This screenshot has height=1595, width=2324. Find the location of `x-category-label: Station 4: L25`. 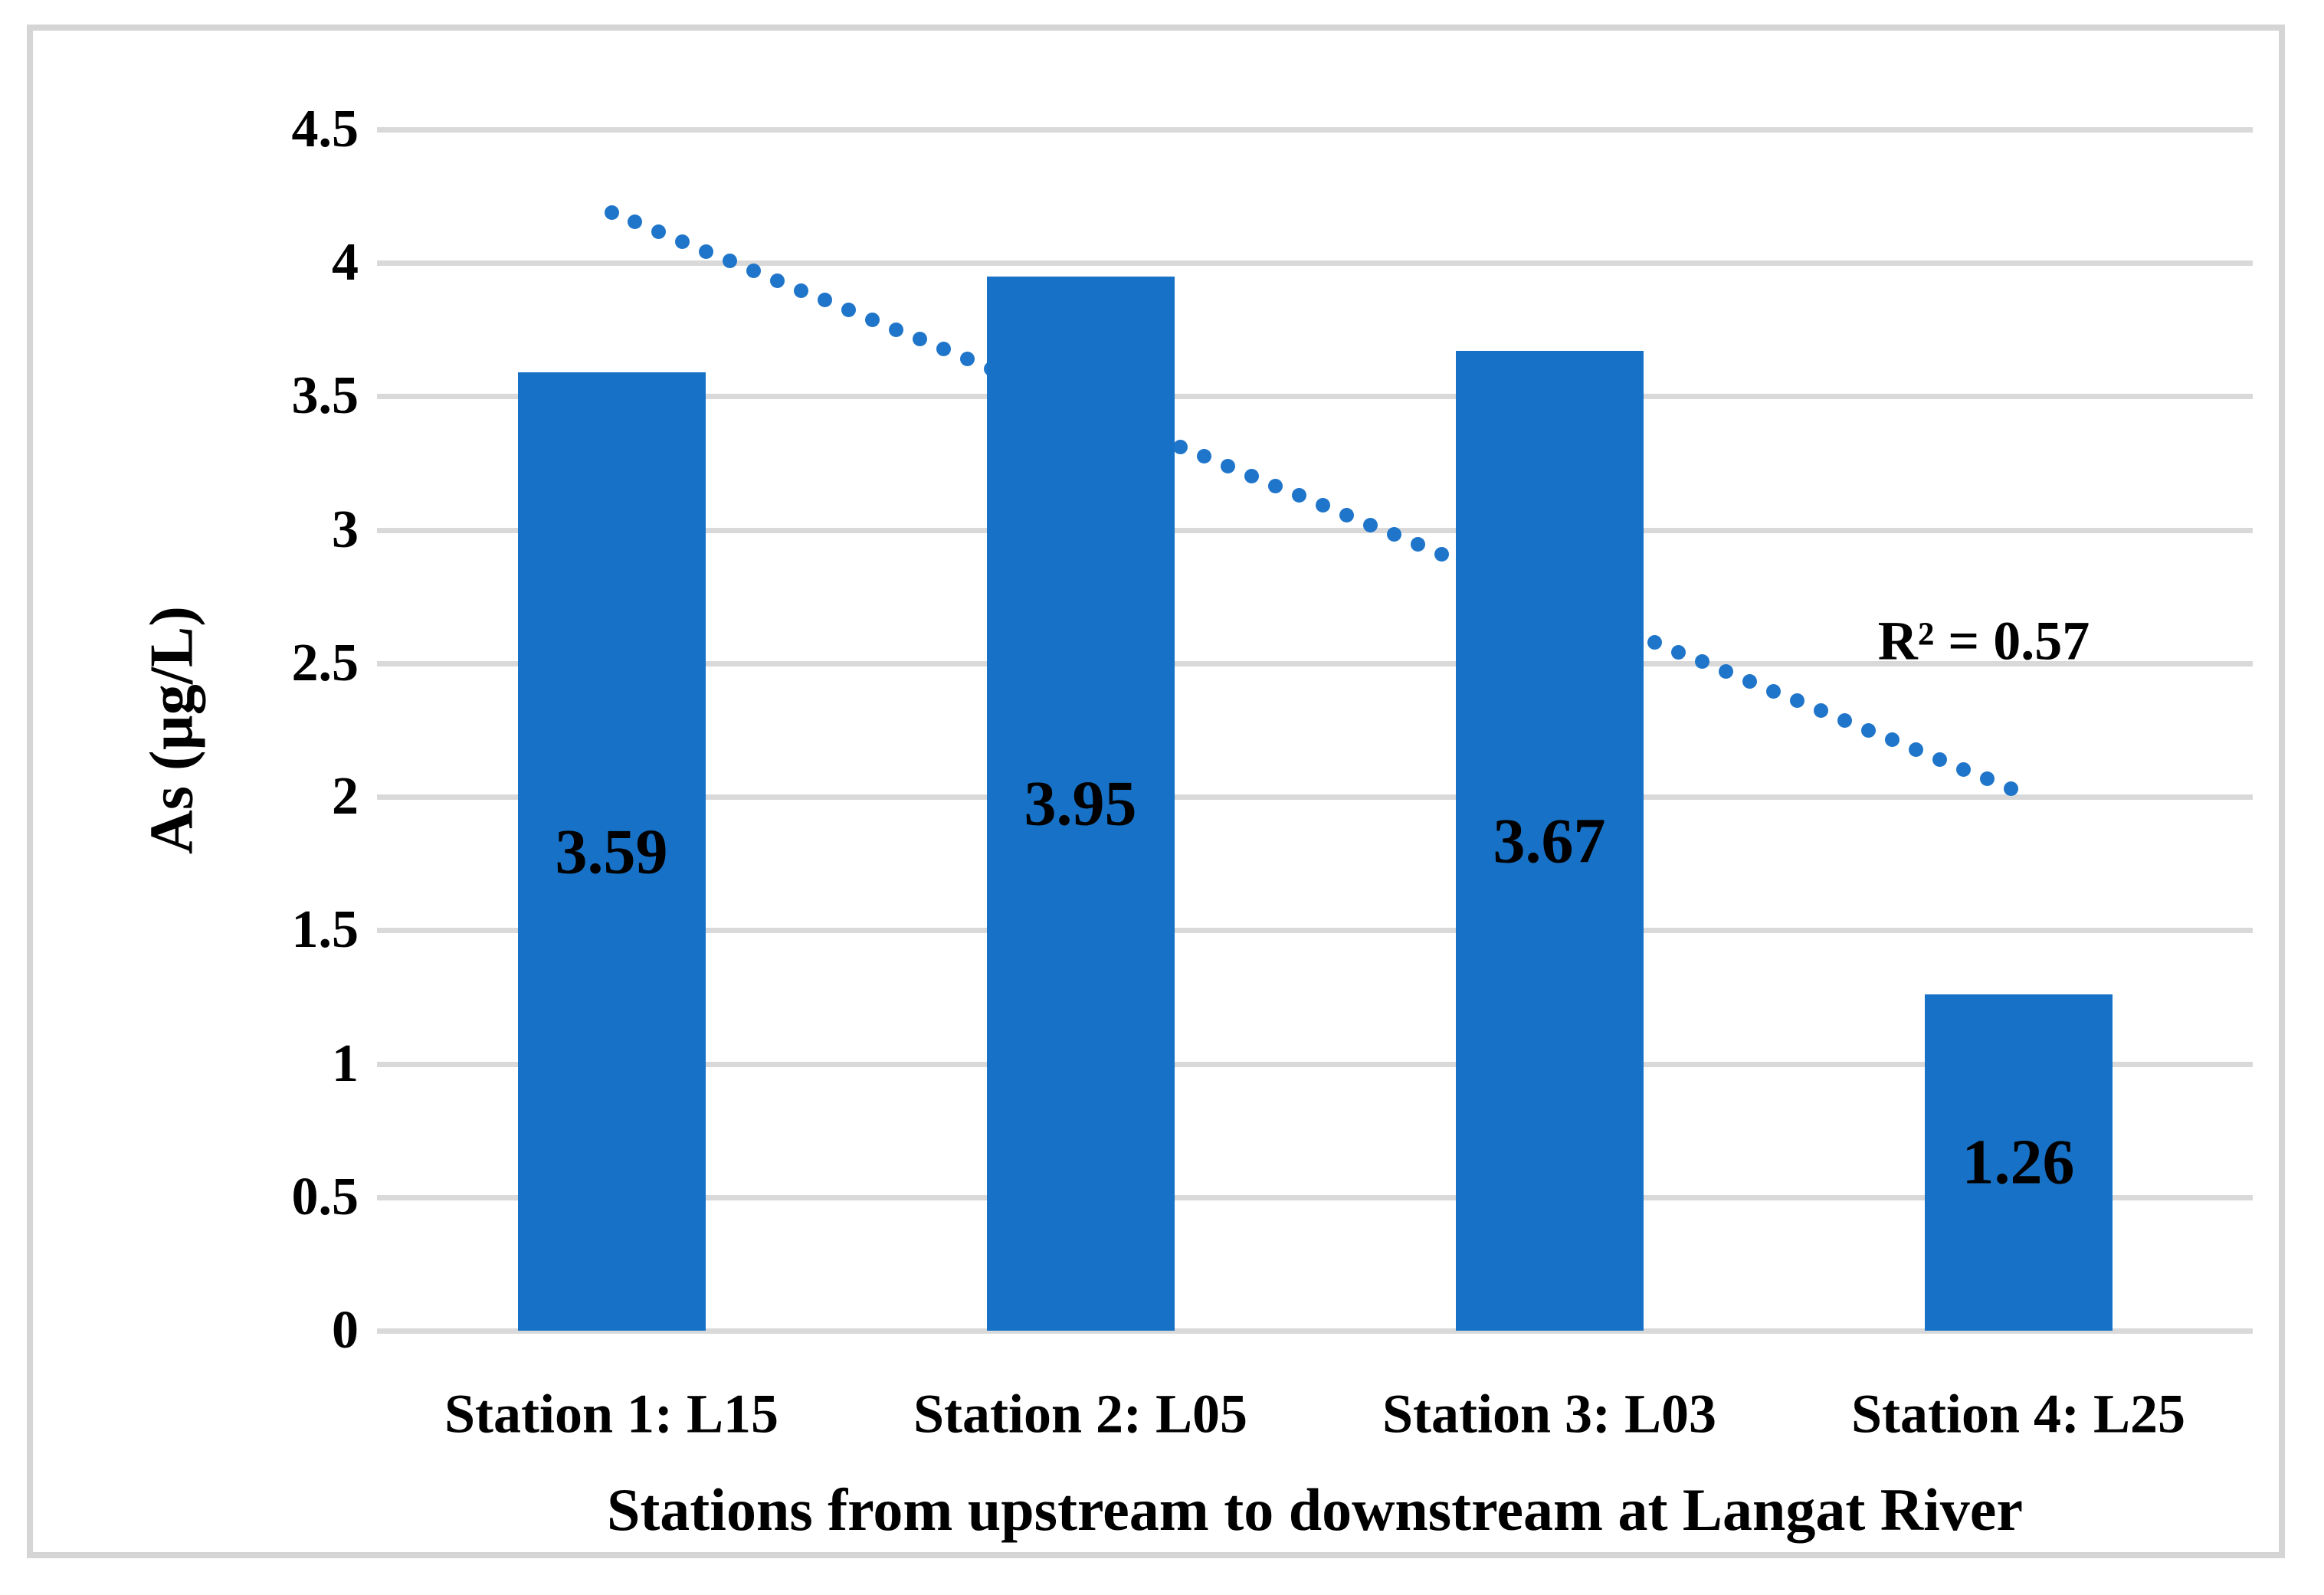

x-category-label: Station 4: L25 is located at coordinates (2018, 1414).